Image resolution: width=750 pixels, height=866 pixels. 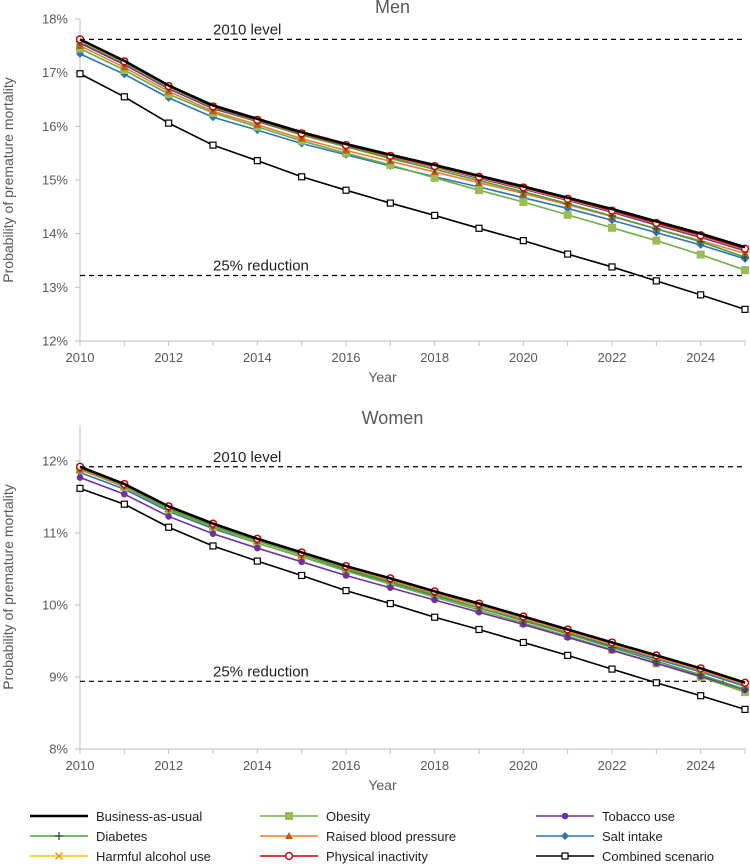 I want to click on legend-item-obesity: Obesity, so click(x=314, y=816).